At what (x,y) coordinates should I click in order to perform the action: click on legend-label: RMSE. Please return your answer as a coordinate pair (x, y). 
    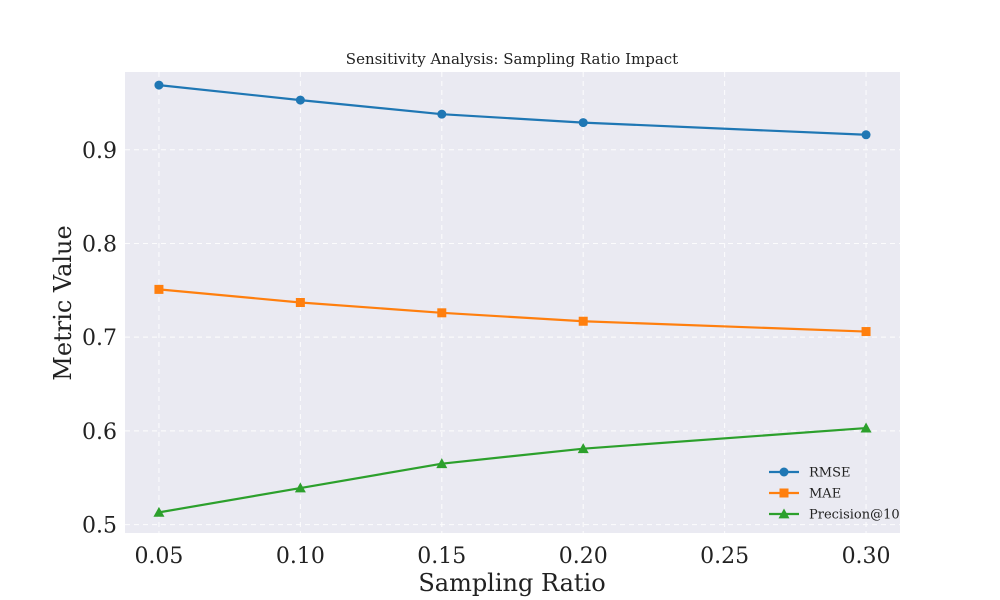
    Looking at the image, I should click on (830, 473).